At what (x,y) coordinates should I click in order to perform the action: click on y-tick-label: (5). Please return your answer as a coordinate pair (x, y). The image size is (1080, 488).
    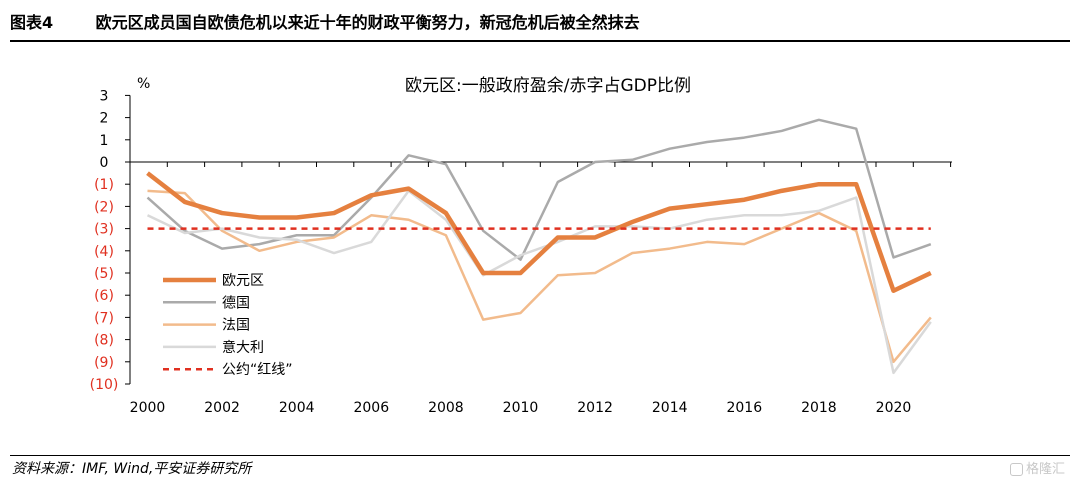
    Looking at the image, I should click on (104, 274).